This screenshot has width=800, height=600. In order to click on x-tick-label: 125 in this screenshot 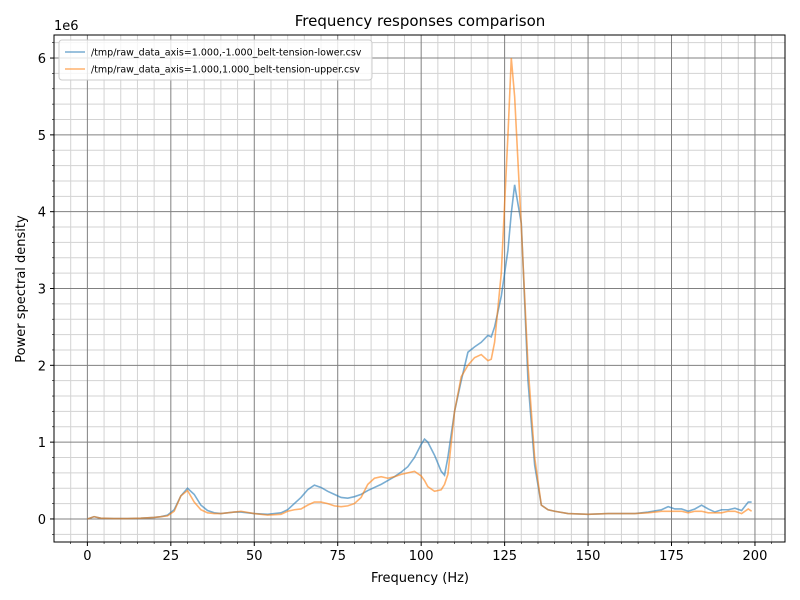, I will do `click(504, 556)`.